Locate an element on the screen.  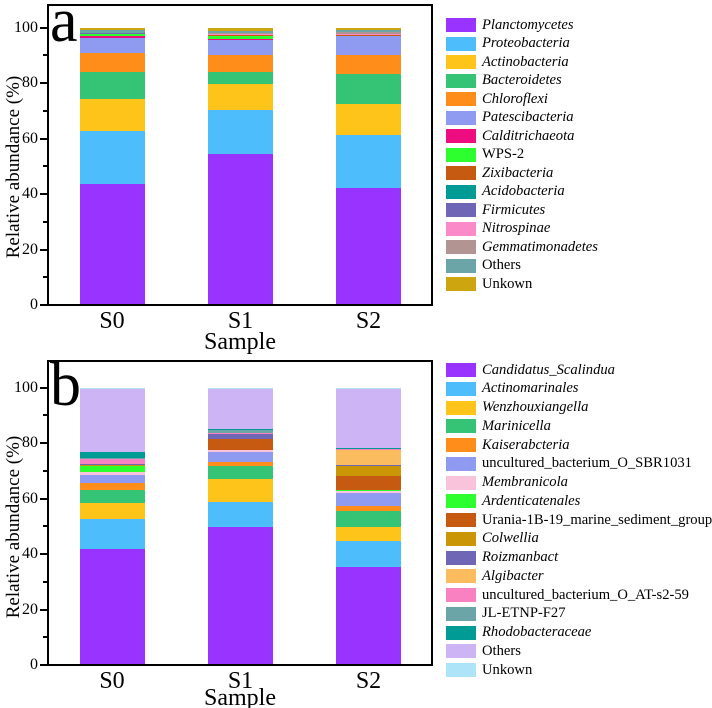
bar-S2-segment-Planctomycetes is located at coordinates (368, 246).